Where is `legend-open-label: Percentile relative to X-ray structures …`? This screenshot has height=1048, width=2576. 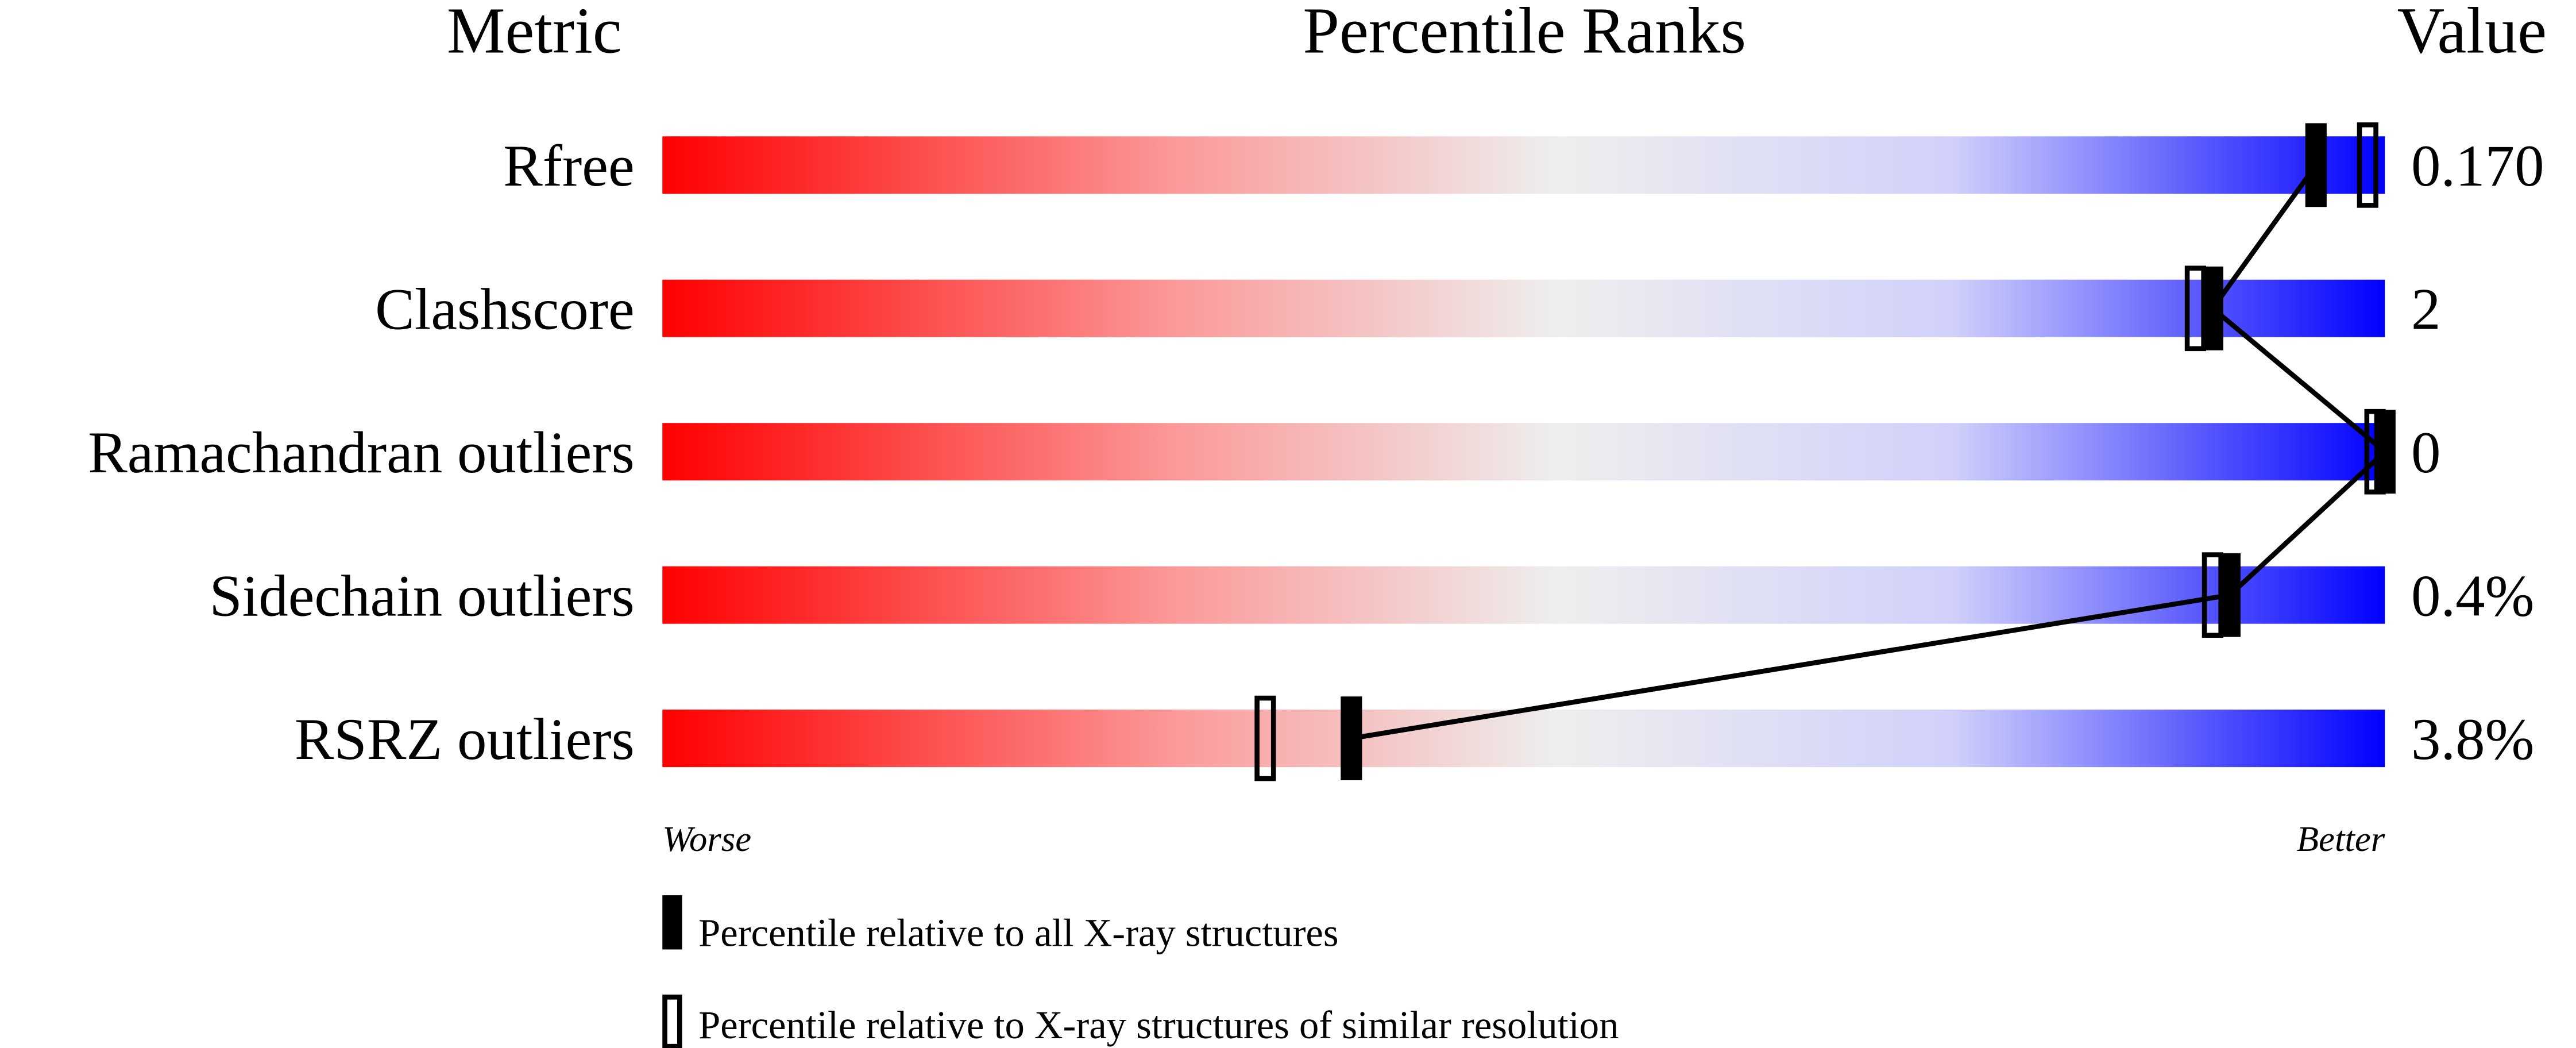 legend-open-label: Percentile relative to X-ray structures … is located at coordinates (1158, 1025).